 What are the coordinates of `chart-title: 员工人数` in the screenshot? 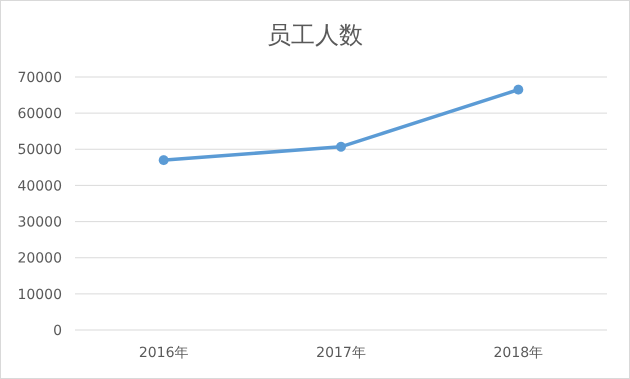 It's located at (315, 35).